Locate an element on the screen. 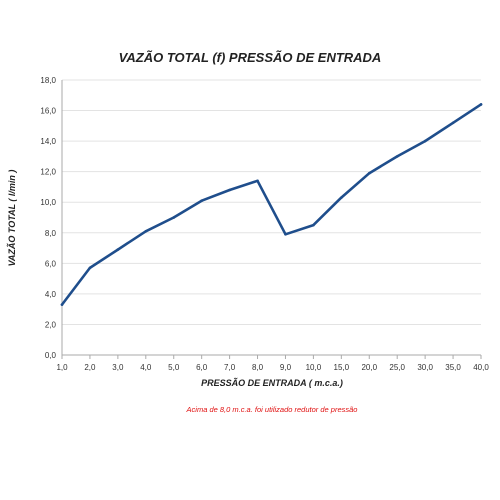 This screenshot has width=500, height=500. x-tick-label: 9,0 is located at coordinates (286, 367).